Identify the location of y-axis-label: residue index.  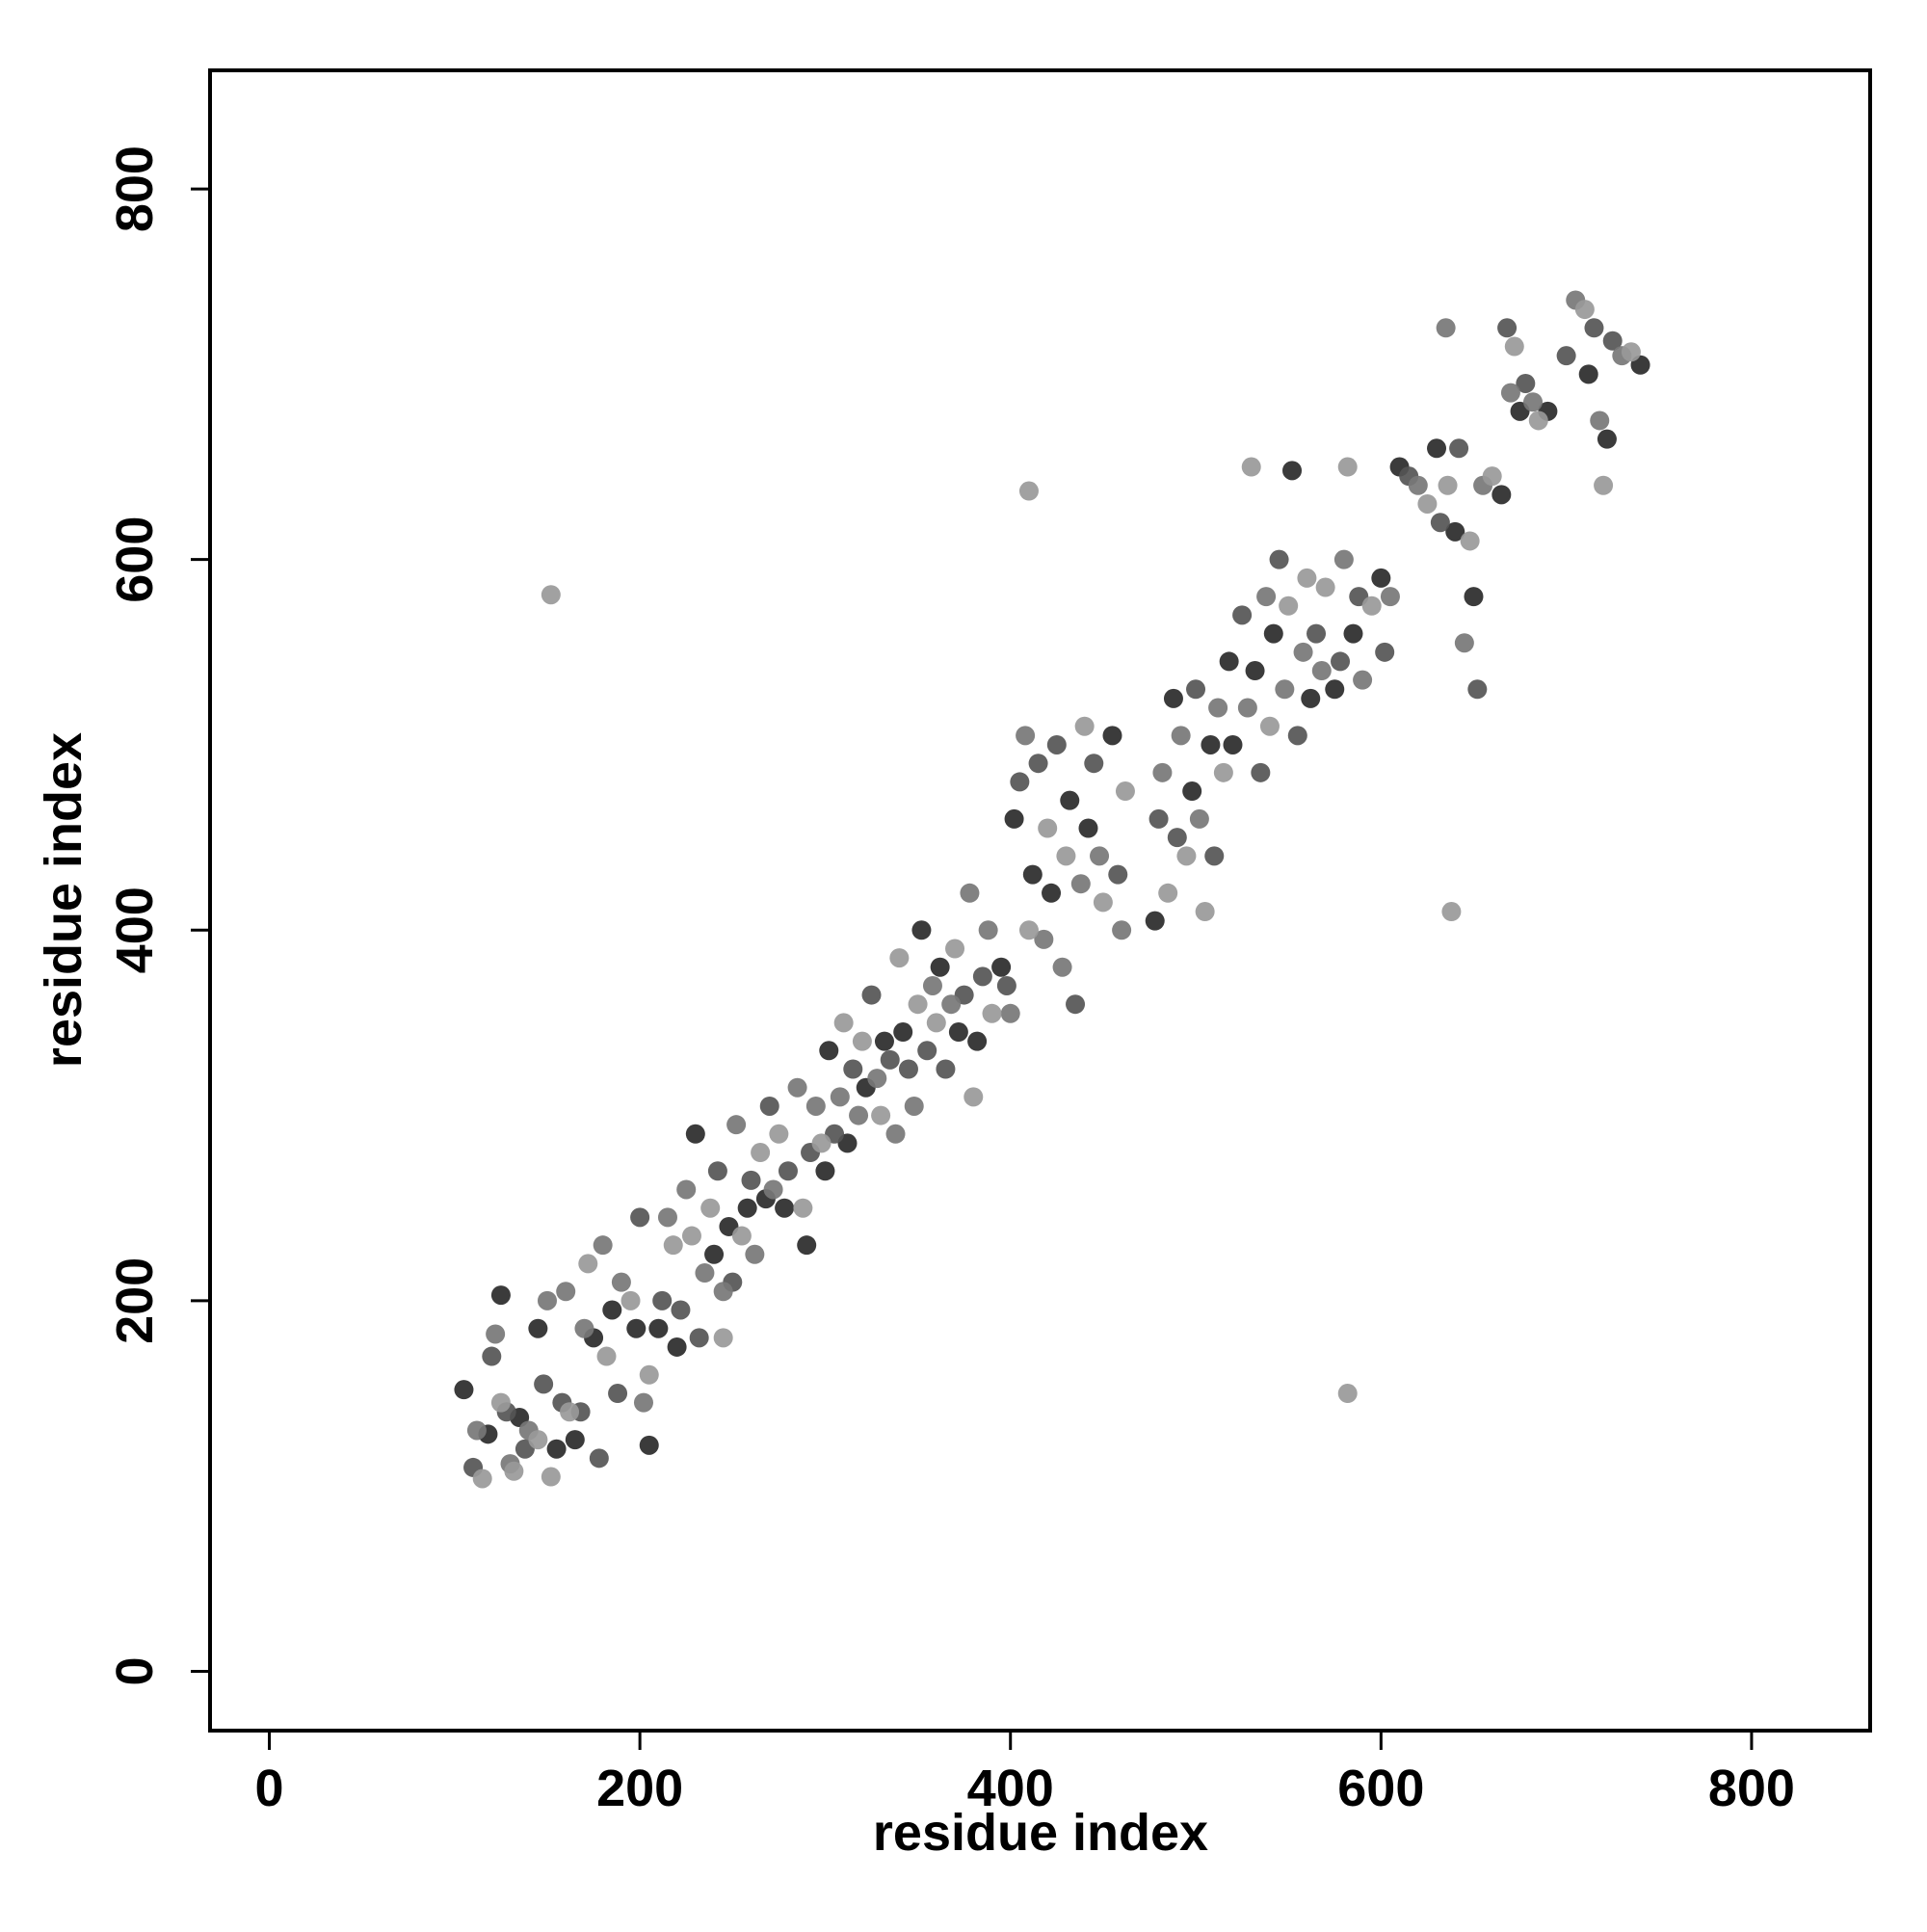
(63, 900).